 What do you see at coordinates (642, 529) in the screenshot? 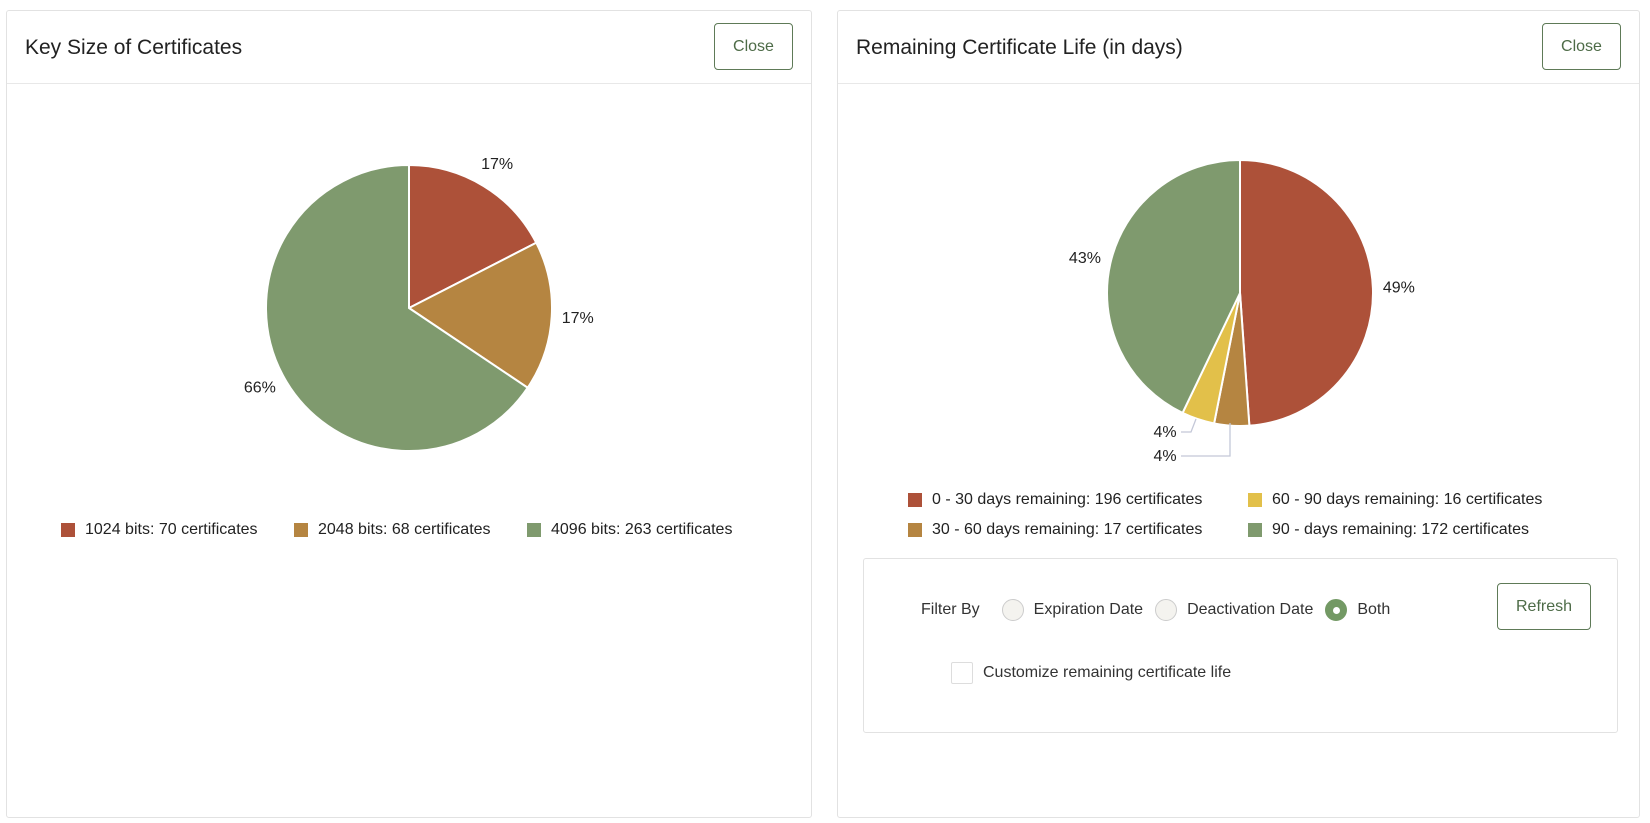
I see `legend-label: 4096 bits: 263 certificates` at bounding box center [642, 529].